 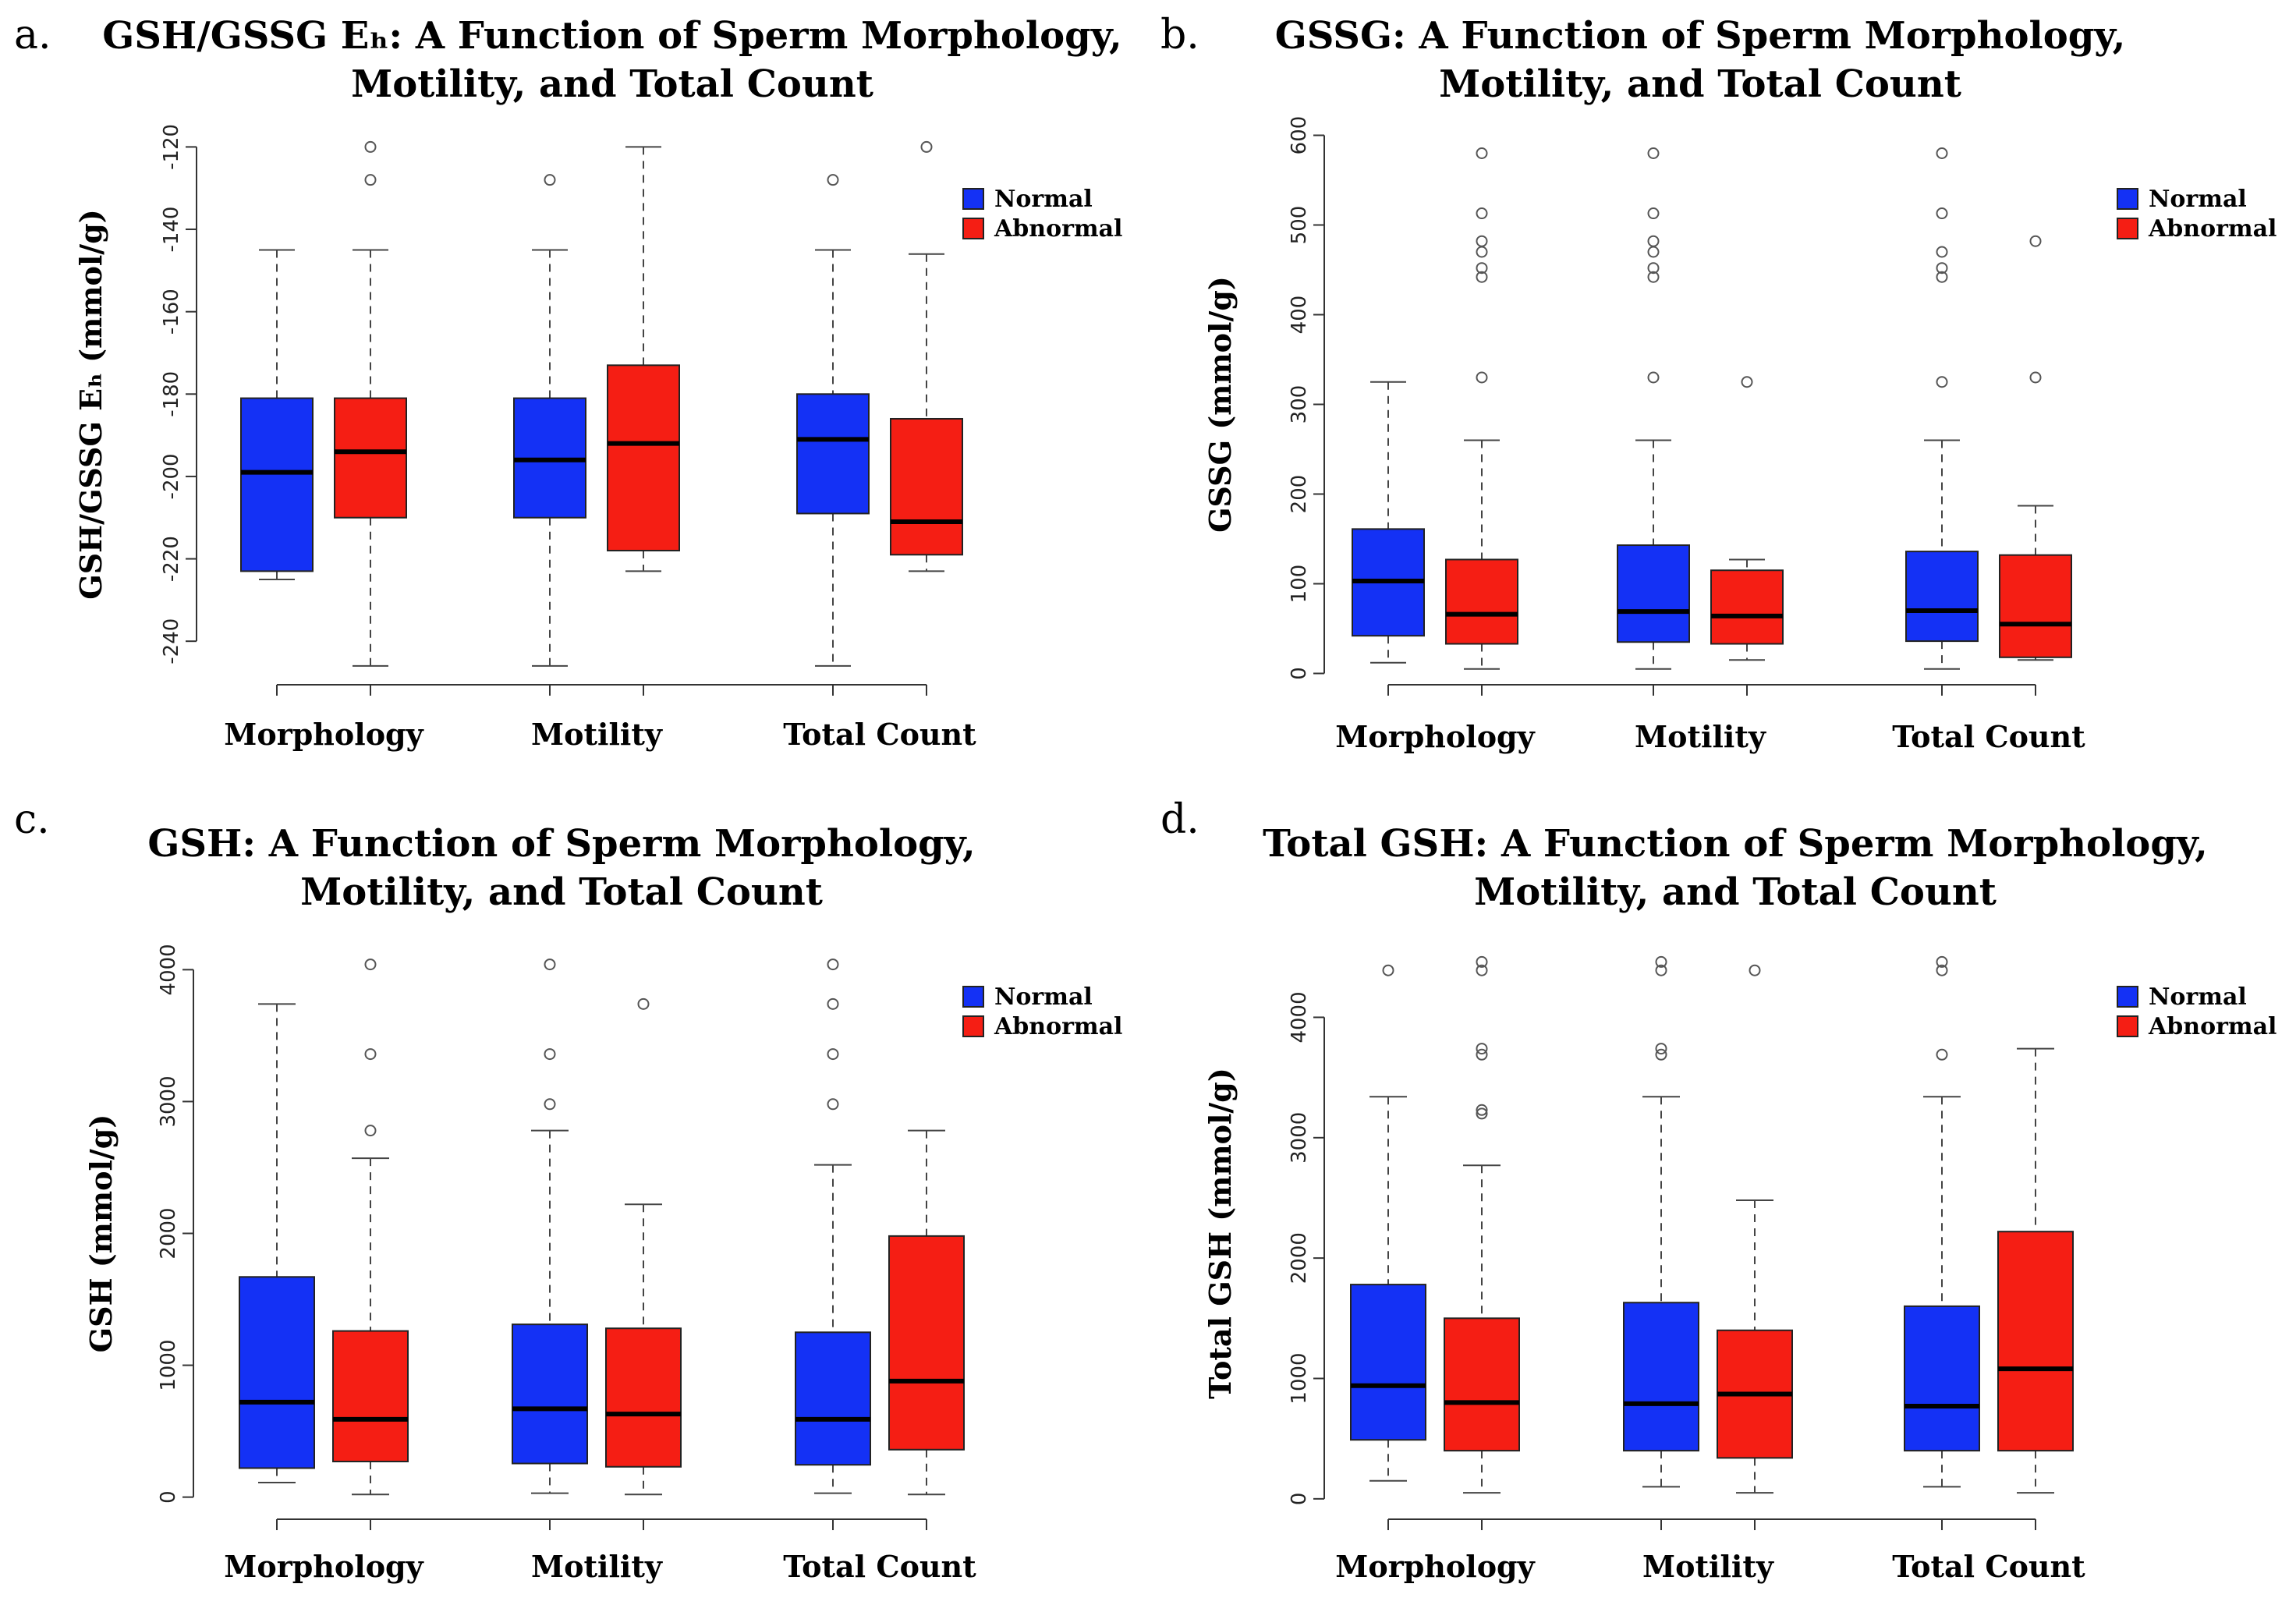 What do you see at coordinates (1220, 1233) in the screenshot?
I see `y-axis-label: Total GSH (mmol/g)` at bounding box center [1220, 1233].